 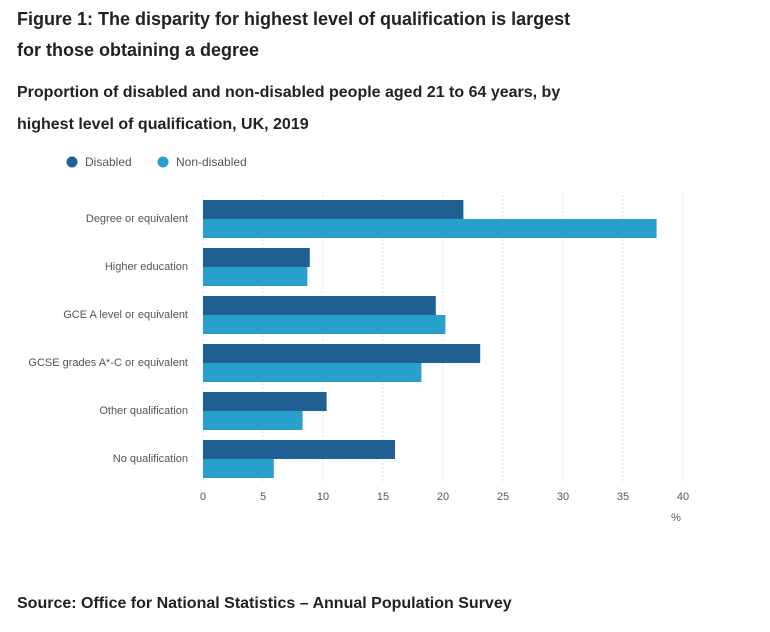 I want to click on y-tick-label: GCE A level or equivalent, so click(x=125, y=315).